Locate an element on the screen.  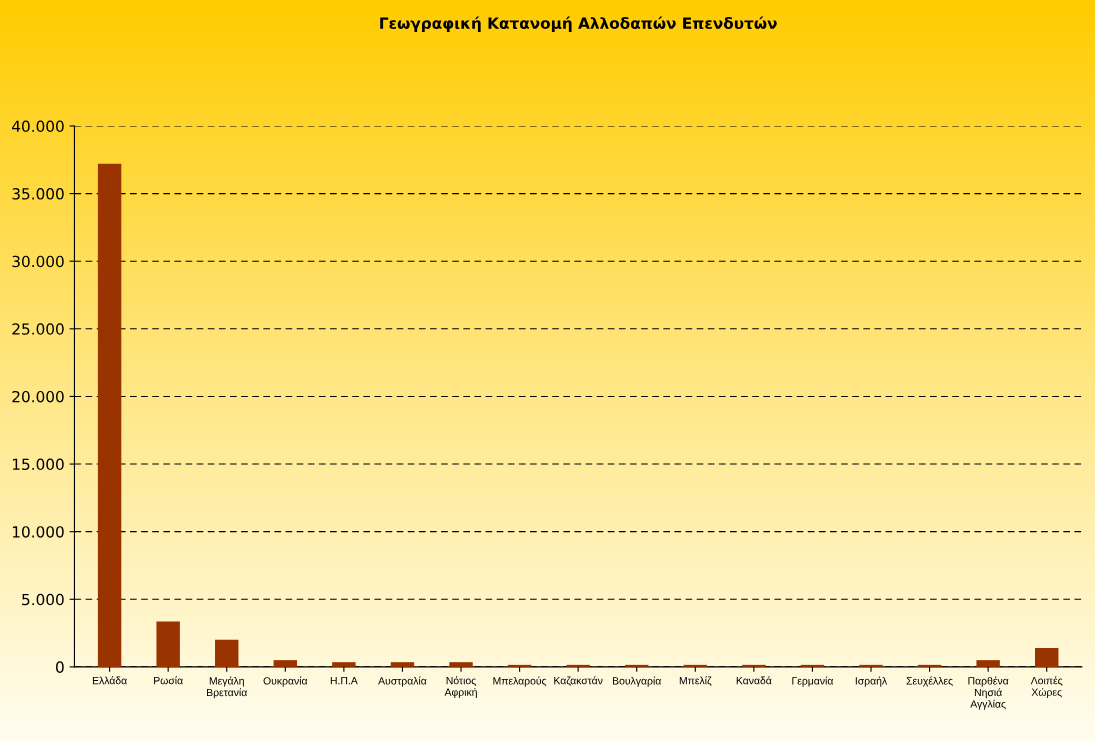
x-tick-label: Μπελαρούς is located at coordinates (520, 681).